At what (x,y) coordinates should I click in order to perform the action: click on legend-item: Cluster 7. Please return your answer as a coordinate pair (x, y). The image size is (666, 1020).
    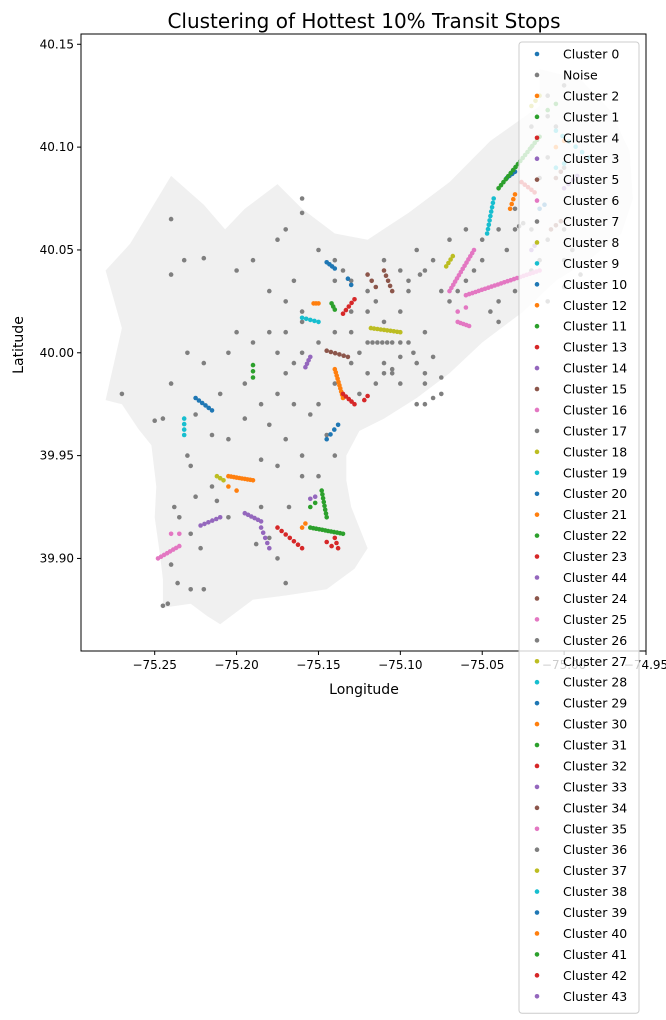
    Looking at the image, I should click on (576, 221).